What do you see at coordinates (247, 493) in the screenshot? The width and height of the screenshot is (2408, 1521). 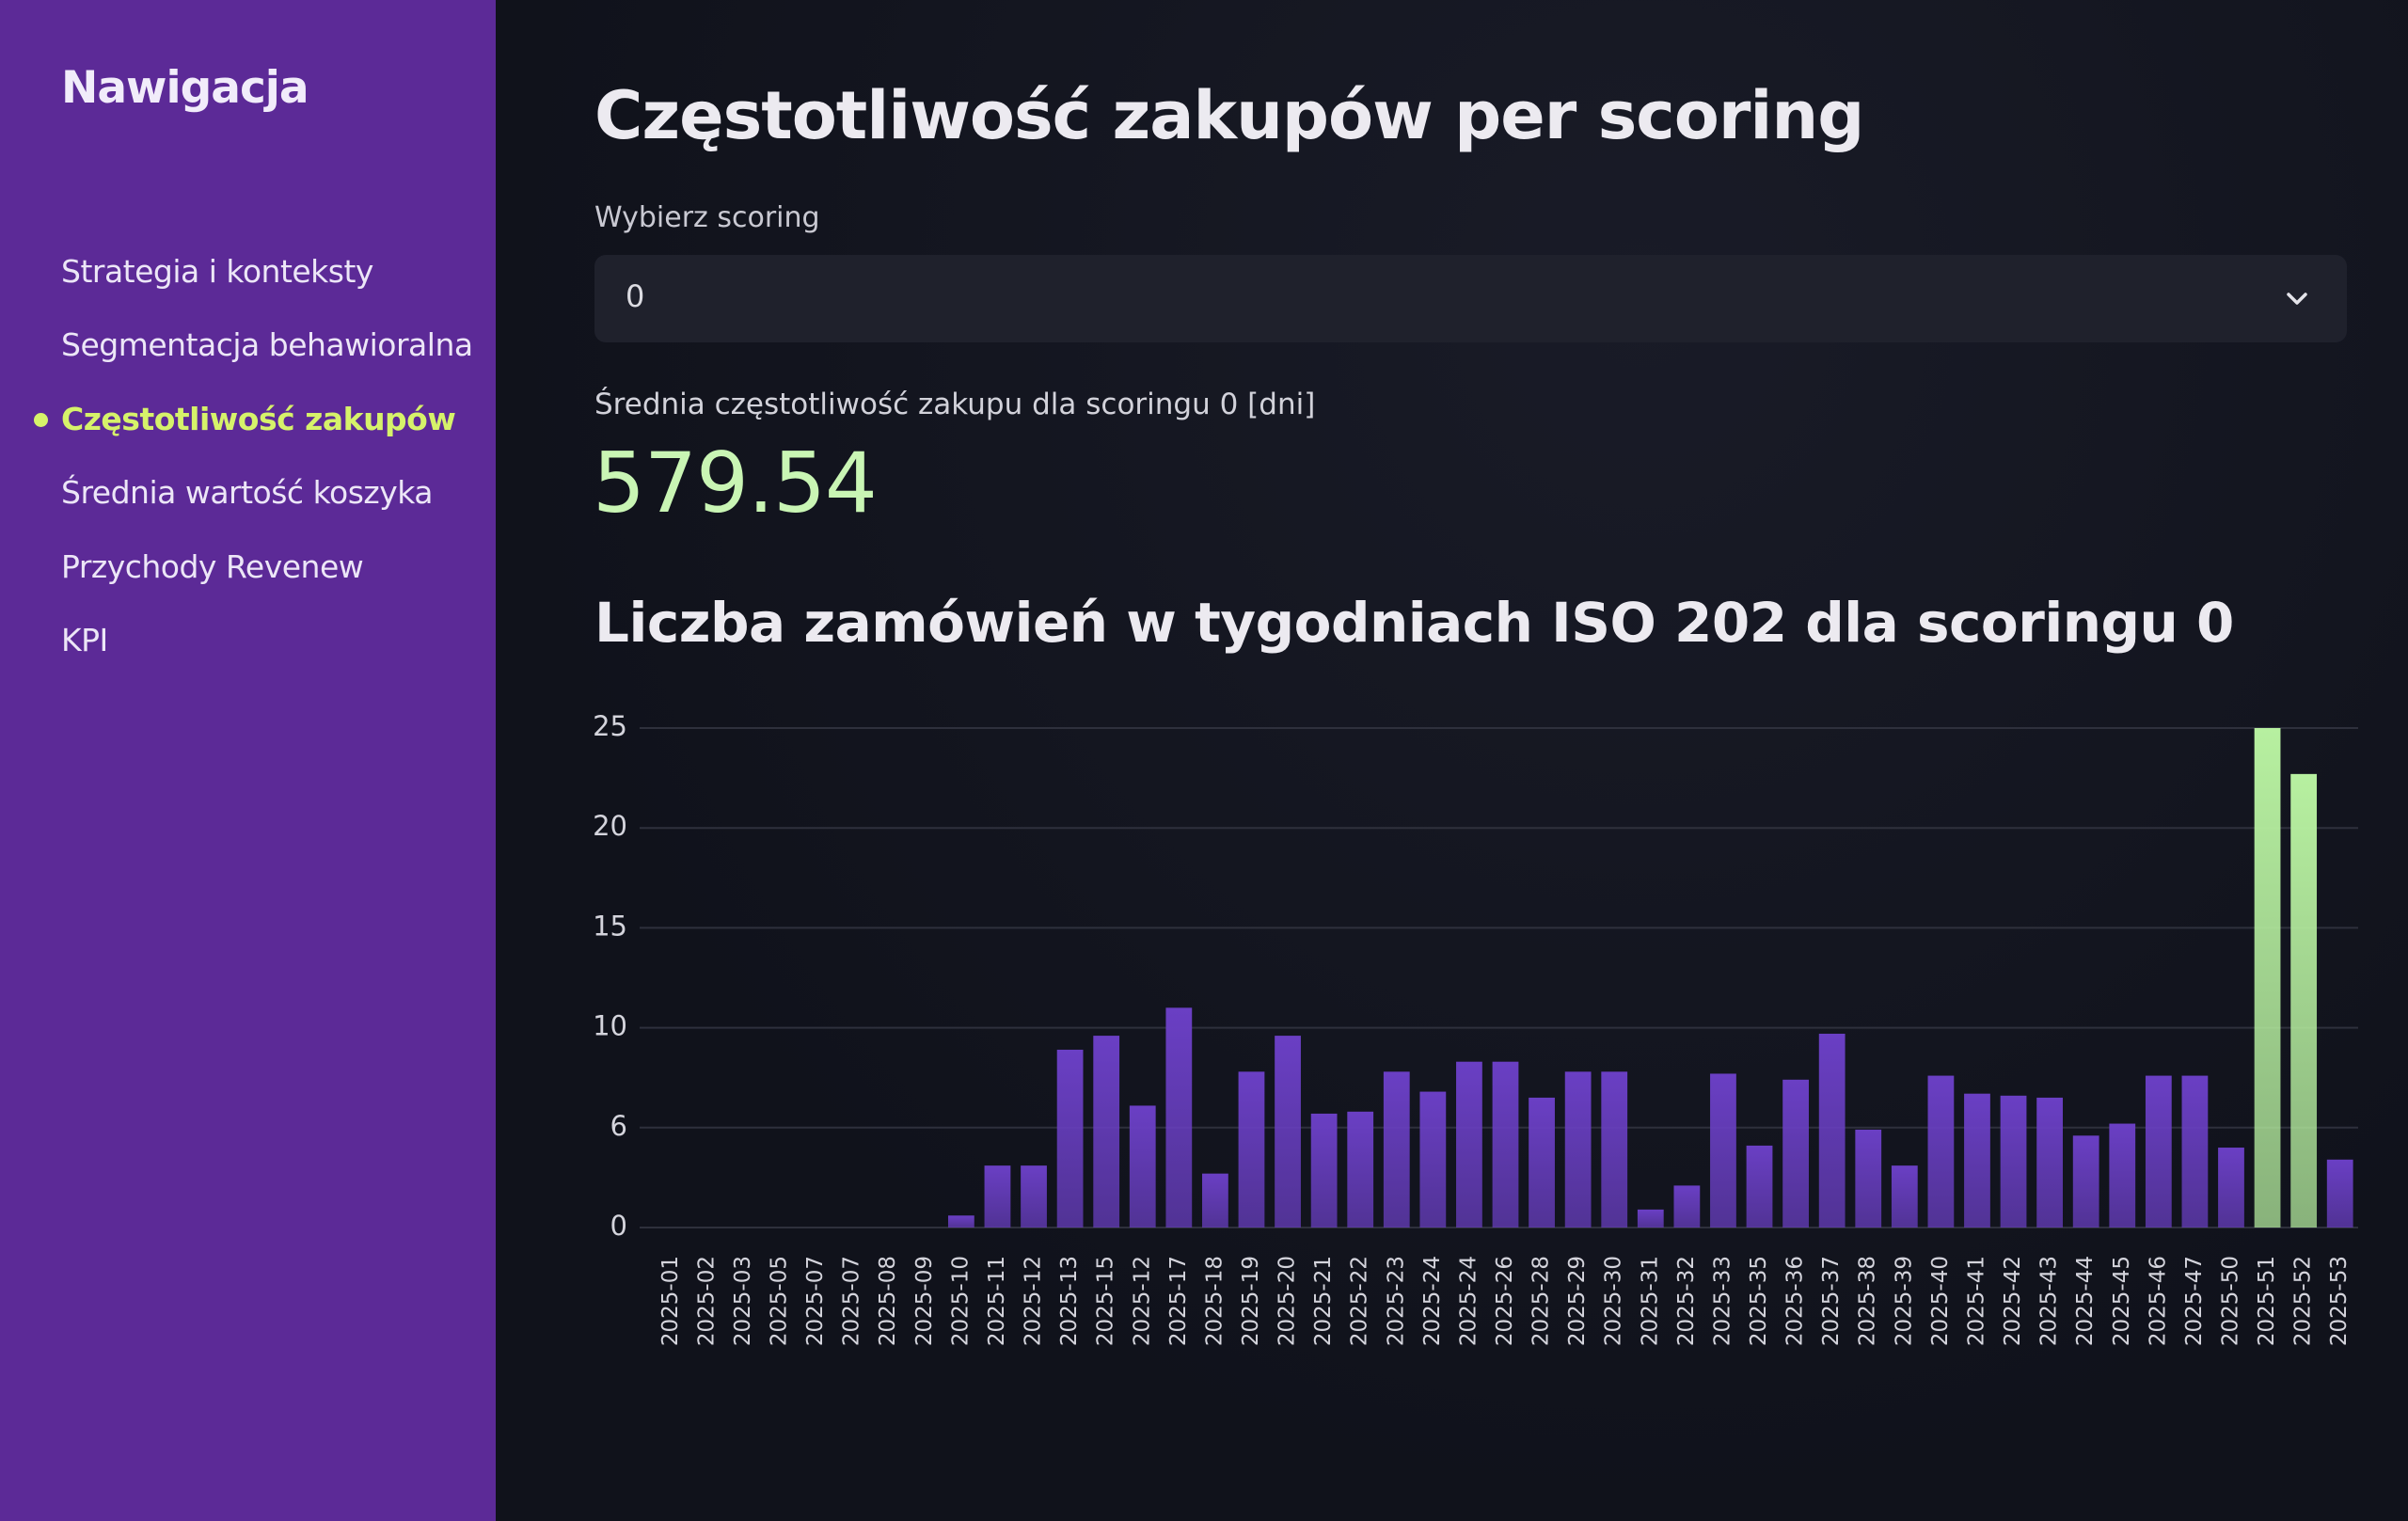 I see `nav-item: Średnia wartość koszyka` at bounding box center [247, 493].